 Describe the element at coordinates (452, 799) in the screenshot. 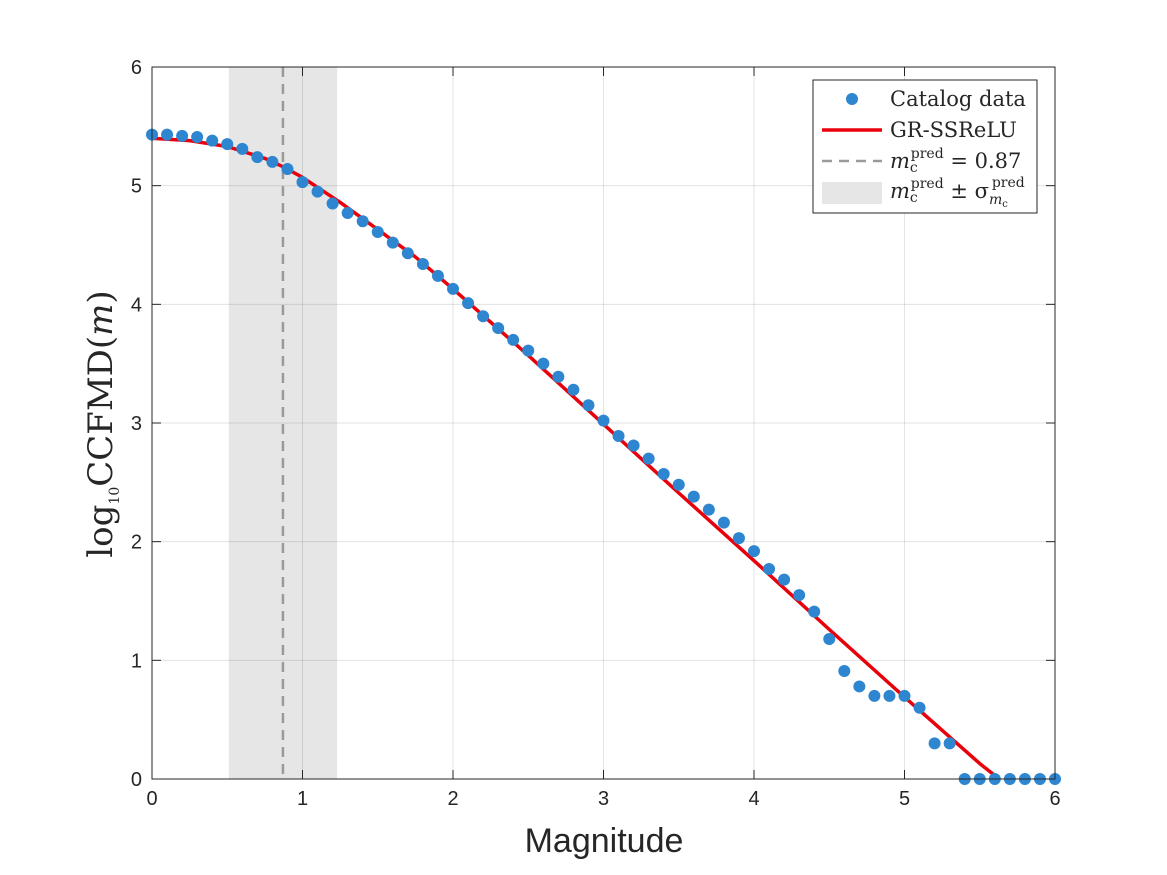

I see `x-tick-label: 2` at that location.